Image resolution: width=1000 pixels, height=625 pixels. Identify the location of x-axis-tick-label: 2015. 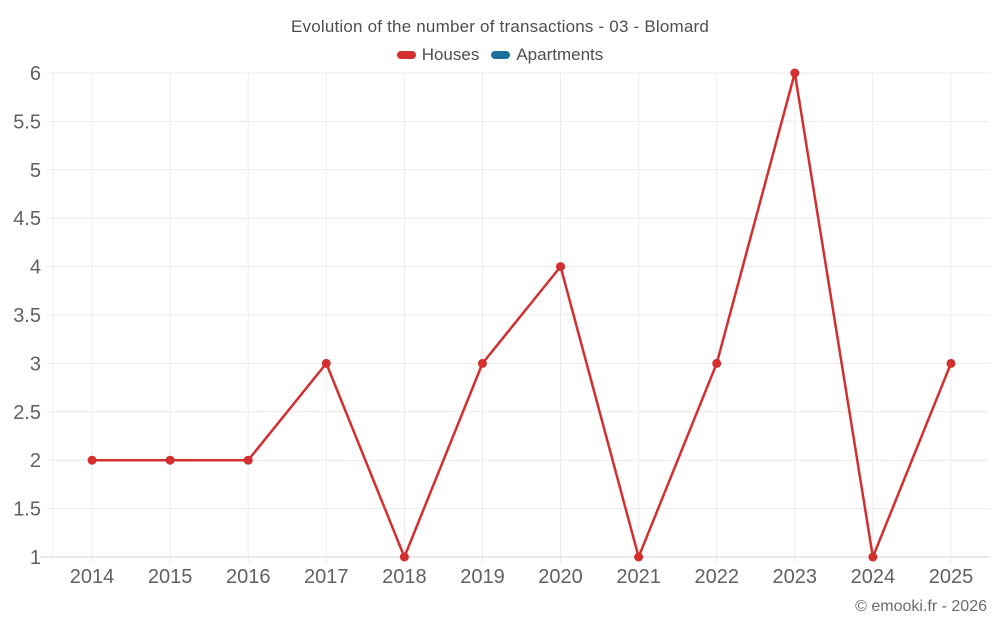
(170, 577).